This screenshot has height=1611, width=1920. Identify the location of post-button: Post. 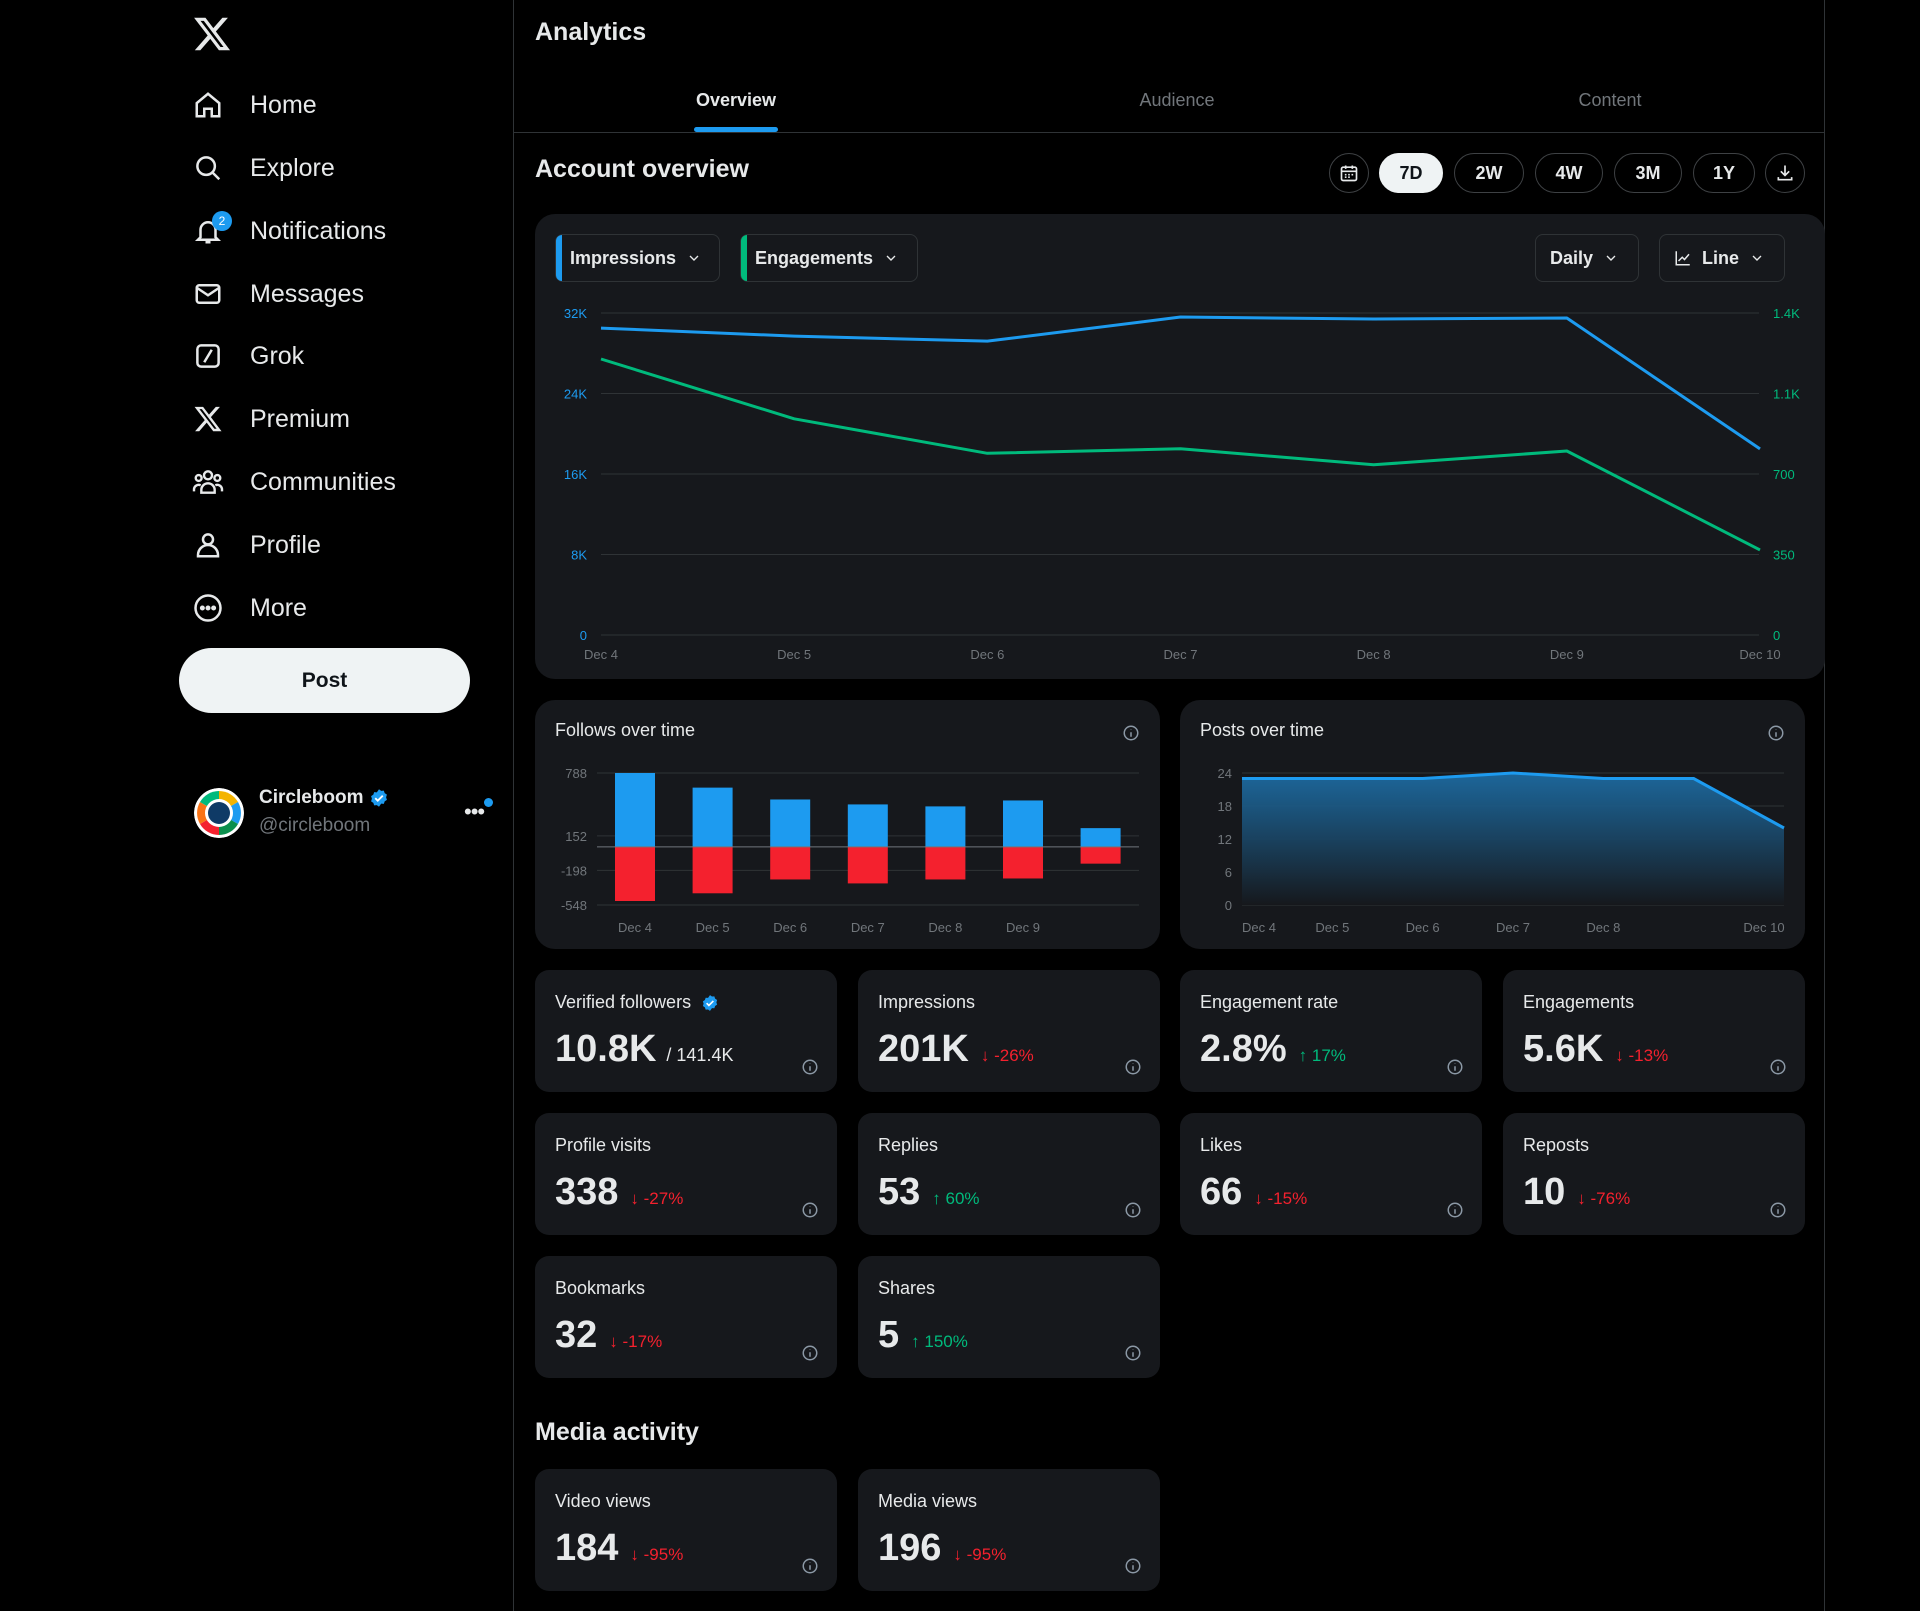
(324, 680).